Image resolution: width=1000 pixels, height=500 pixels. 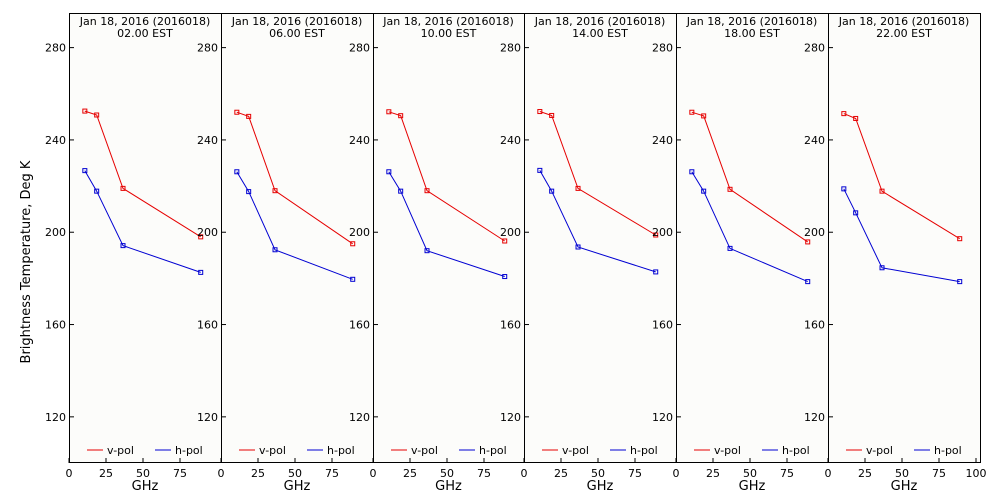 I want to click on panel-frame, so click(x=904, y=238).